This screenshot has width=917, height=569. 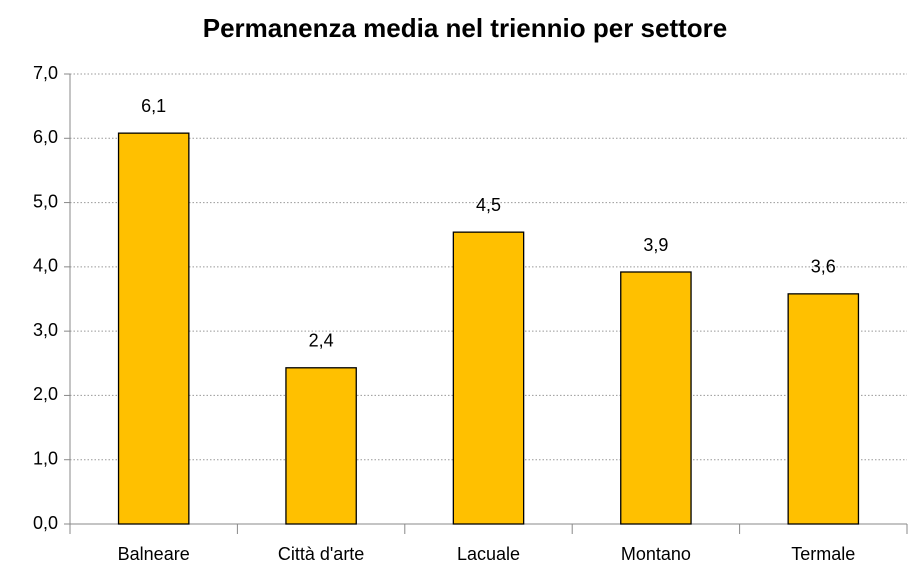 I want to click on y-tick-label: 1,0, so click(x=45, y=458).